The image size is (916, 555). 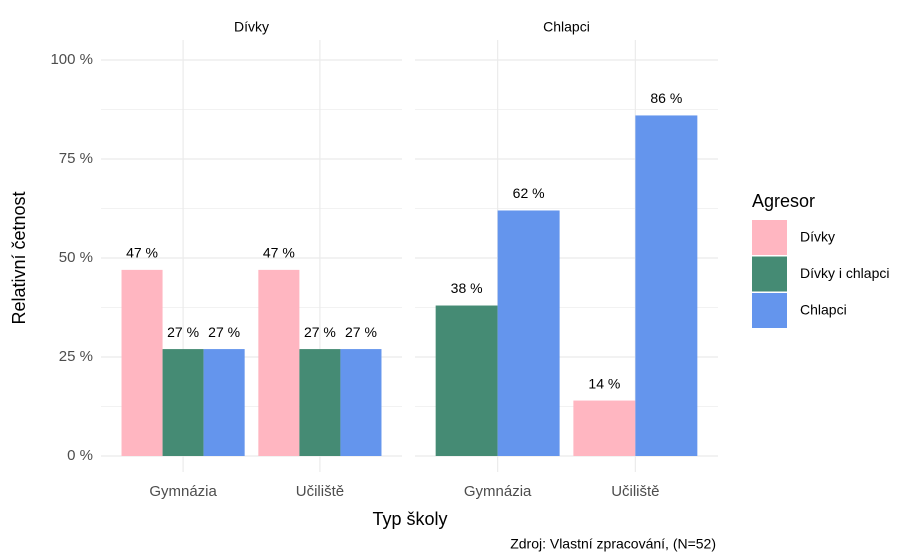 I want to click on data-label: 86 %, so click(x=666, y=98).